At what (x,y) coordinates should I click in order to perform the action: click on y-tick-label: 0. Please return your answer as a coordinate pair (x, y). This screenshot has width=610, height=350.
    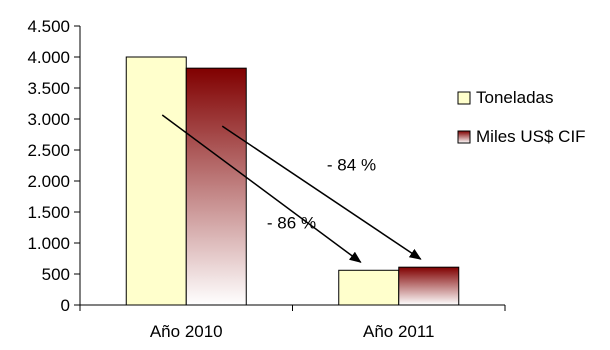
    Looking at the image, I should click on (65, 305).